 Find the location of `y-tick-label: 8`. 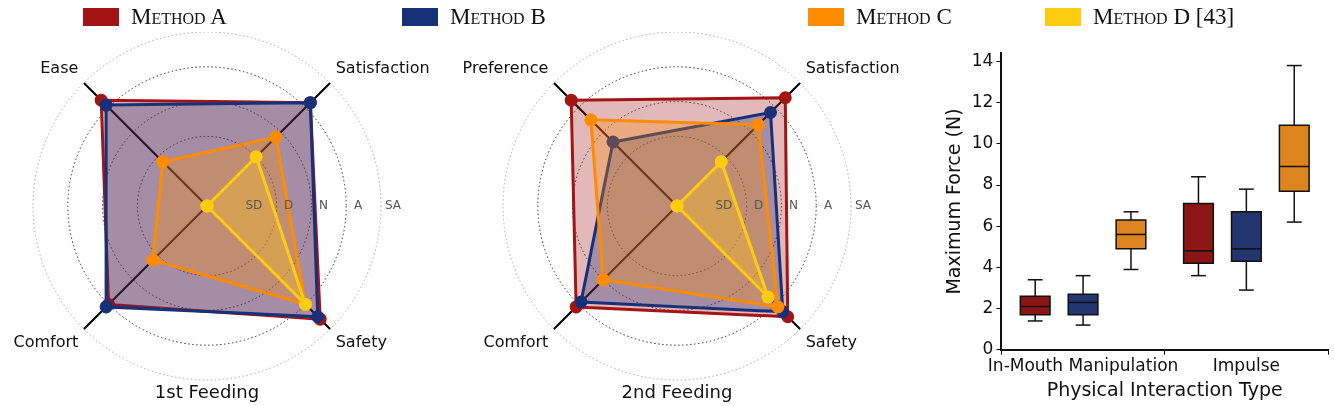

y-tick-label: 8 is located at coordinates (988, 183).